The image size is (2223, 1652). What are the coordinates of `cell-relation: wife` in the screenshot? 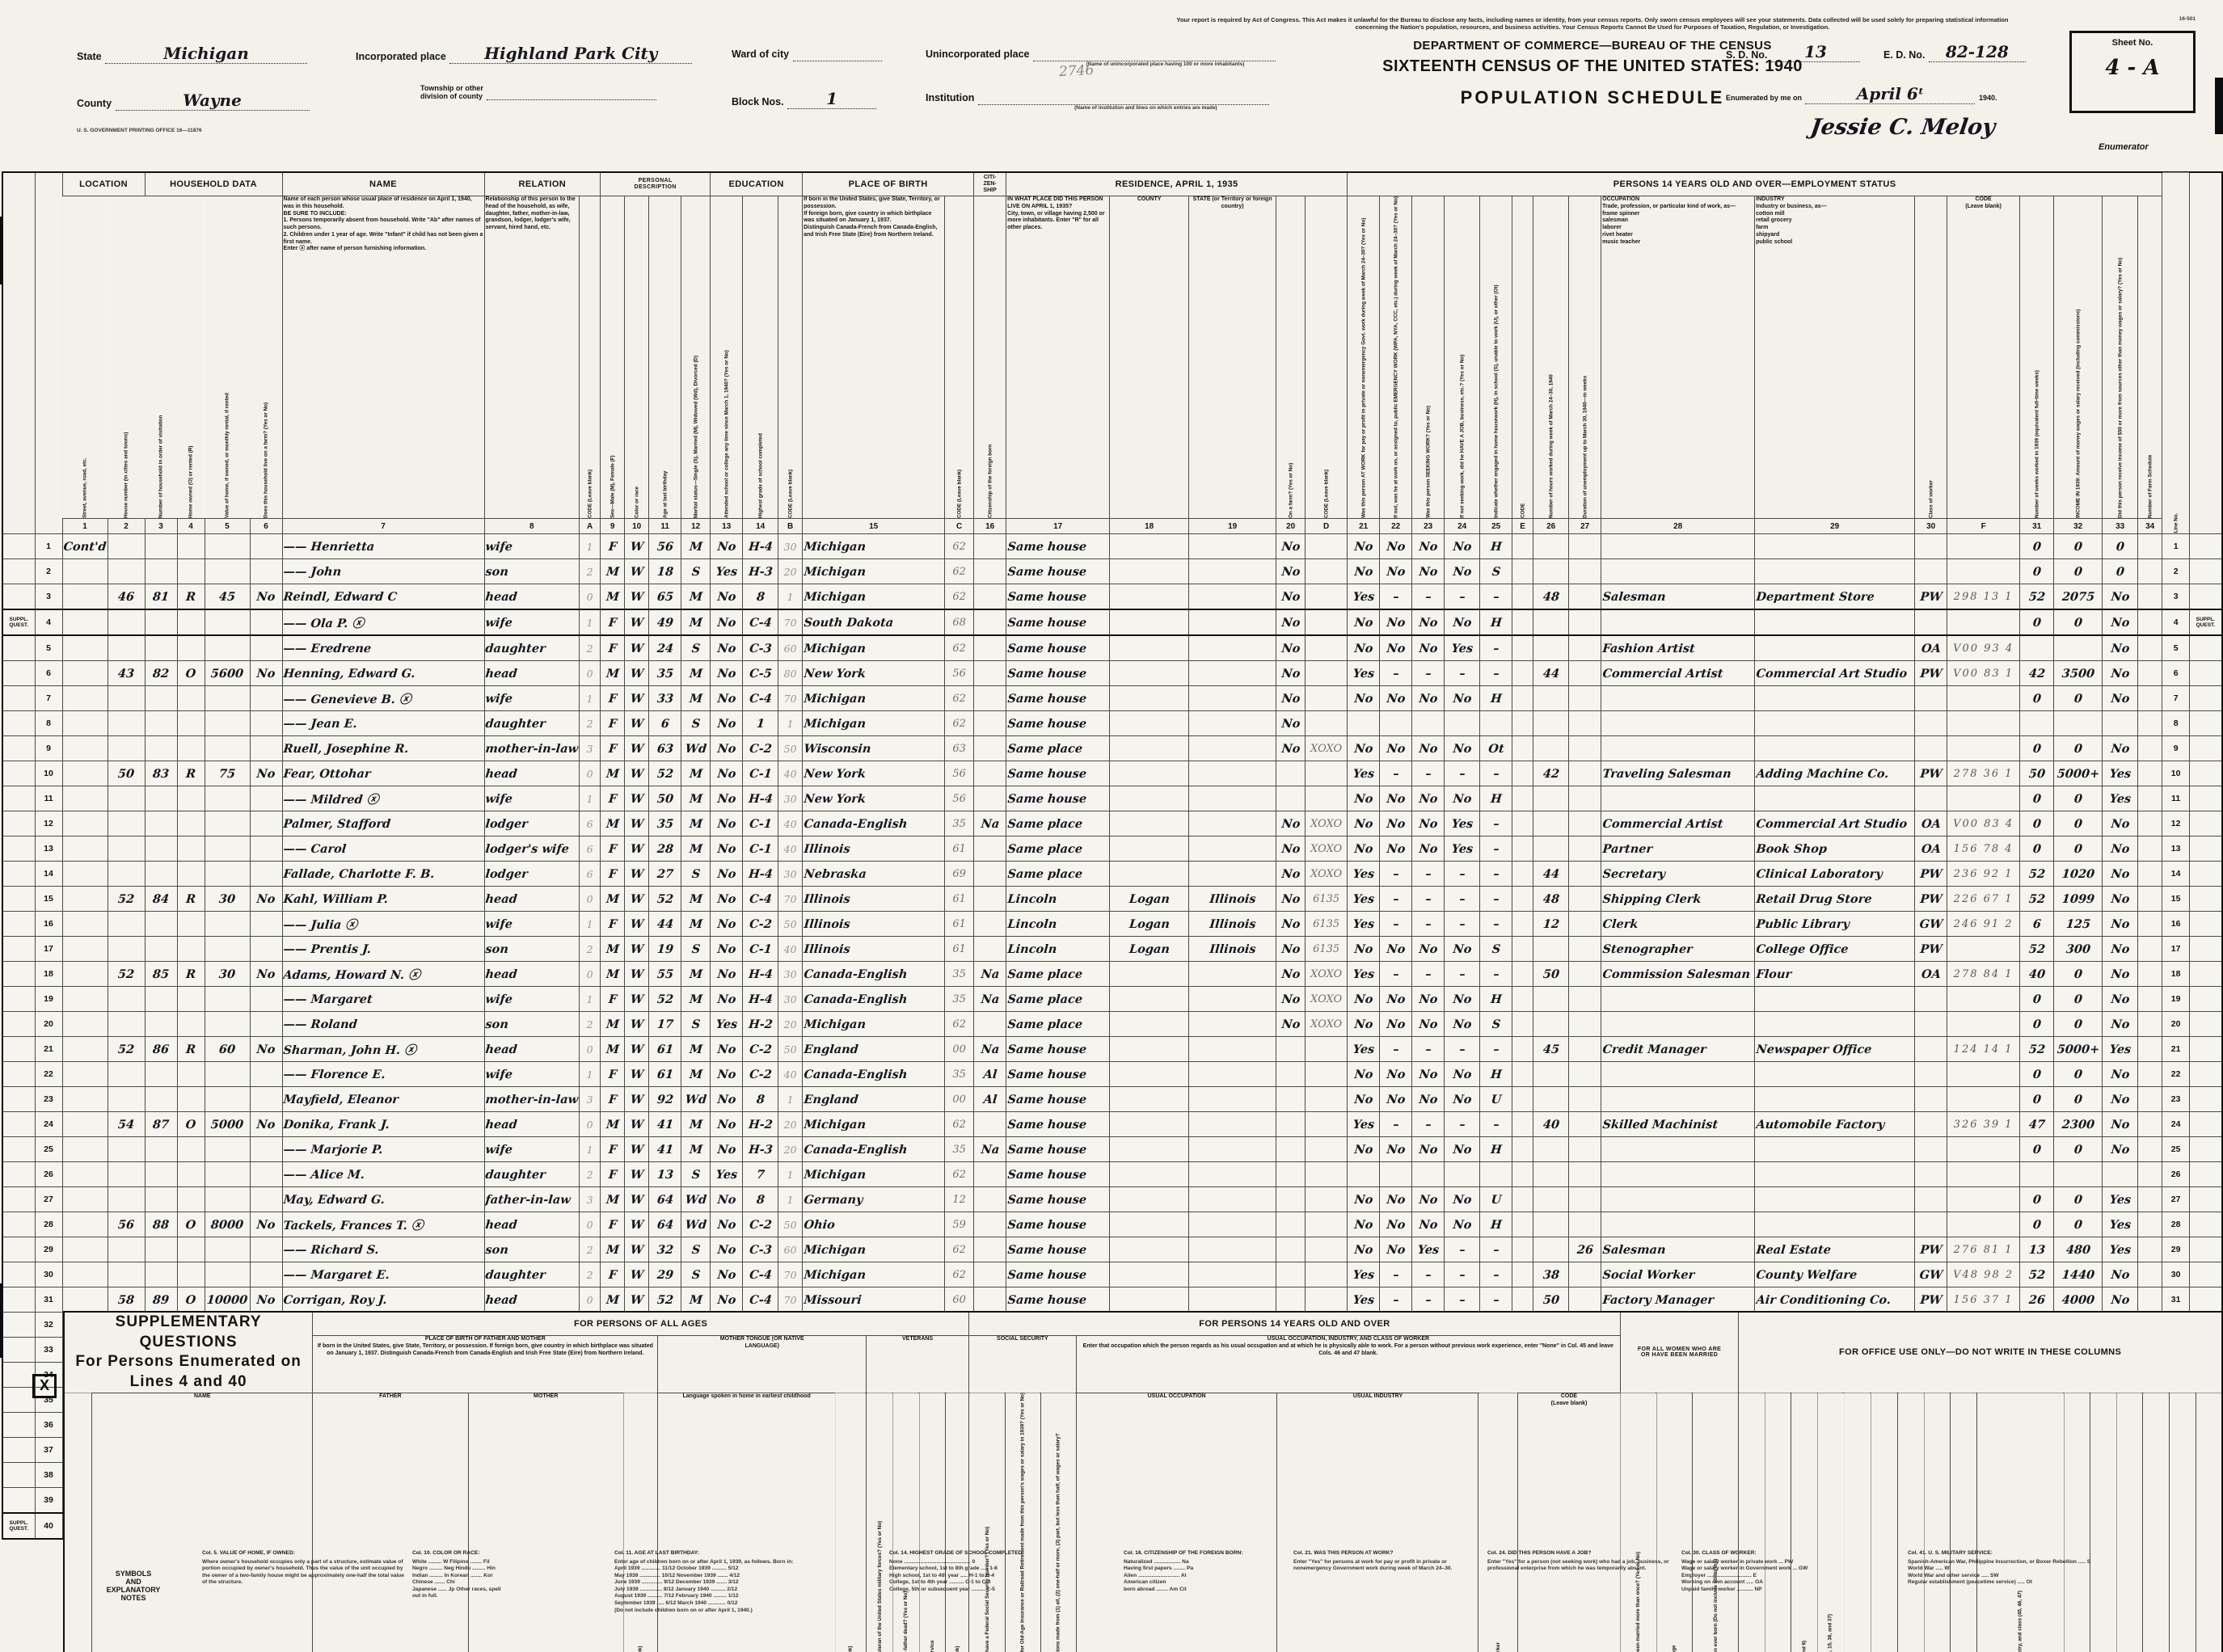 It's located at (531, 1074).